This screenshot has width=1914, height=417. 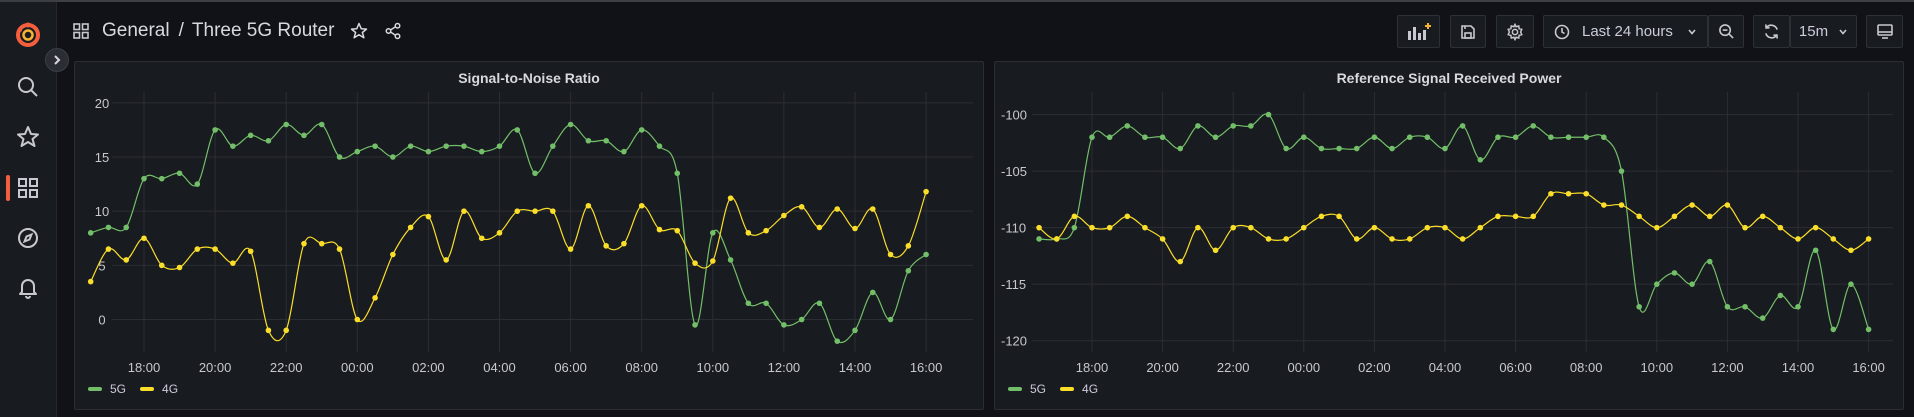 What do you see at coordinates (28, 137) in the screenshot?
I see `starred-icon` at bounding box center [28, 137].